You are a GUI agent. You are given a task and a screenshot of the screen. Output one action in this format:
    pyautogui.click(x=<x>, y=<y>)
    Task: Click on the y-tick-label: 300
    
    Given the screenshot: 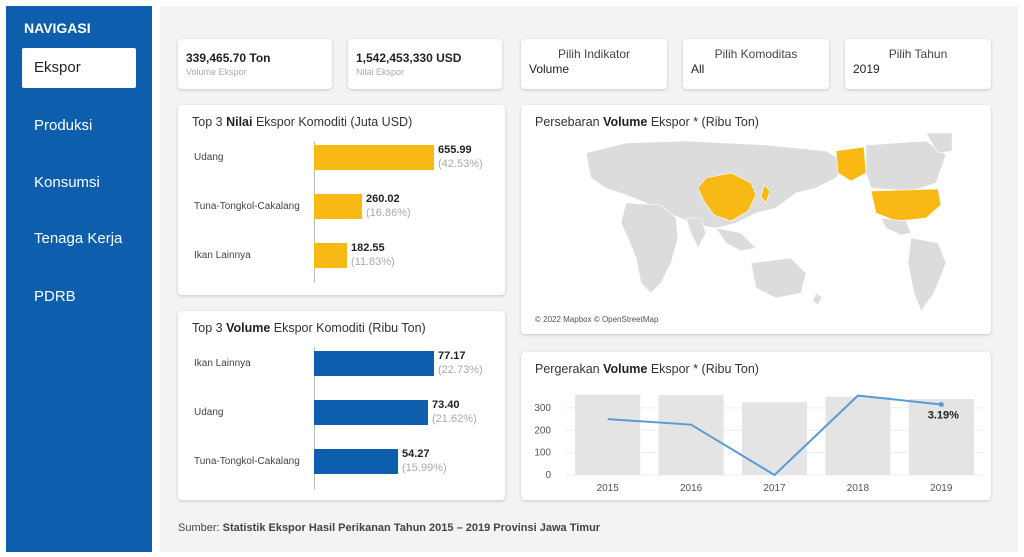 What is the action you would take?
    pyautogui.click(x=542, y=408)
    